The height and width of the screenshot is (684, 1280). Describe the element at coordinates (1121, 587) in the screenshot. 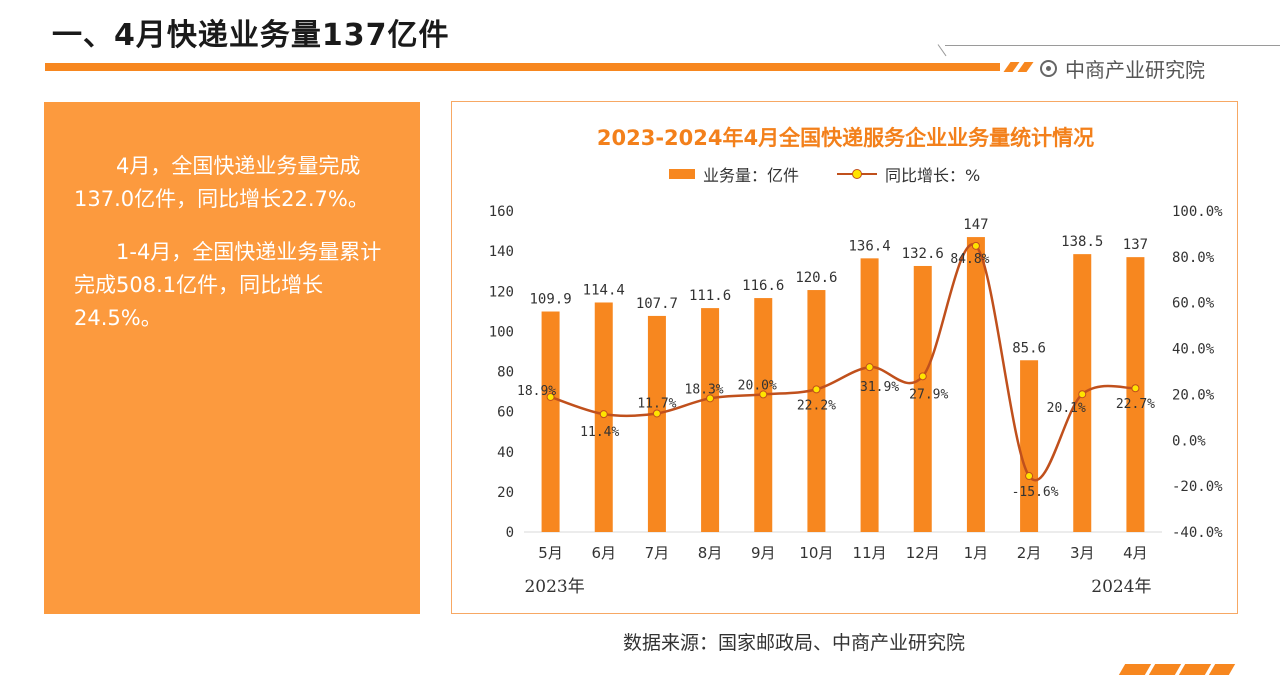

I see `year-label-2024: 2024年` at that location.